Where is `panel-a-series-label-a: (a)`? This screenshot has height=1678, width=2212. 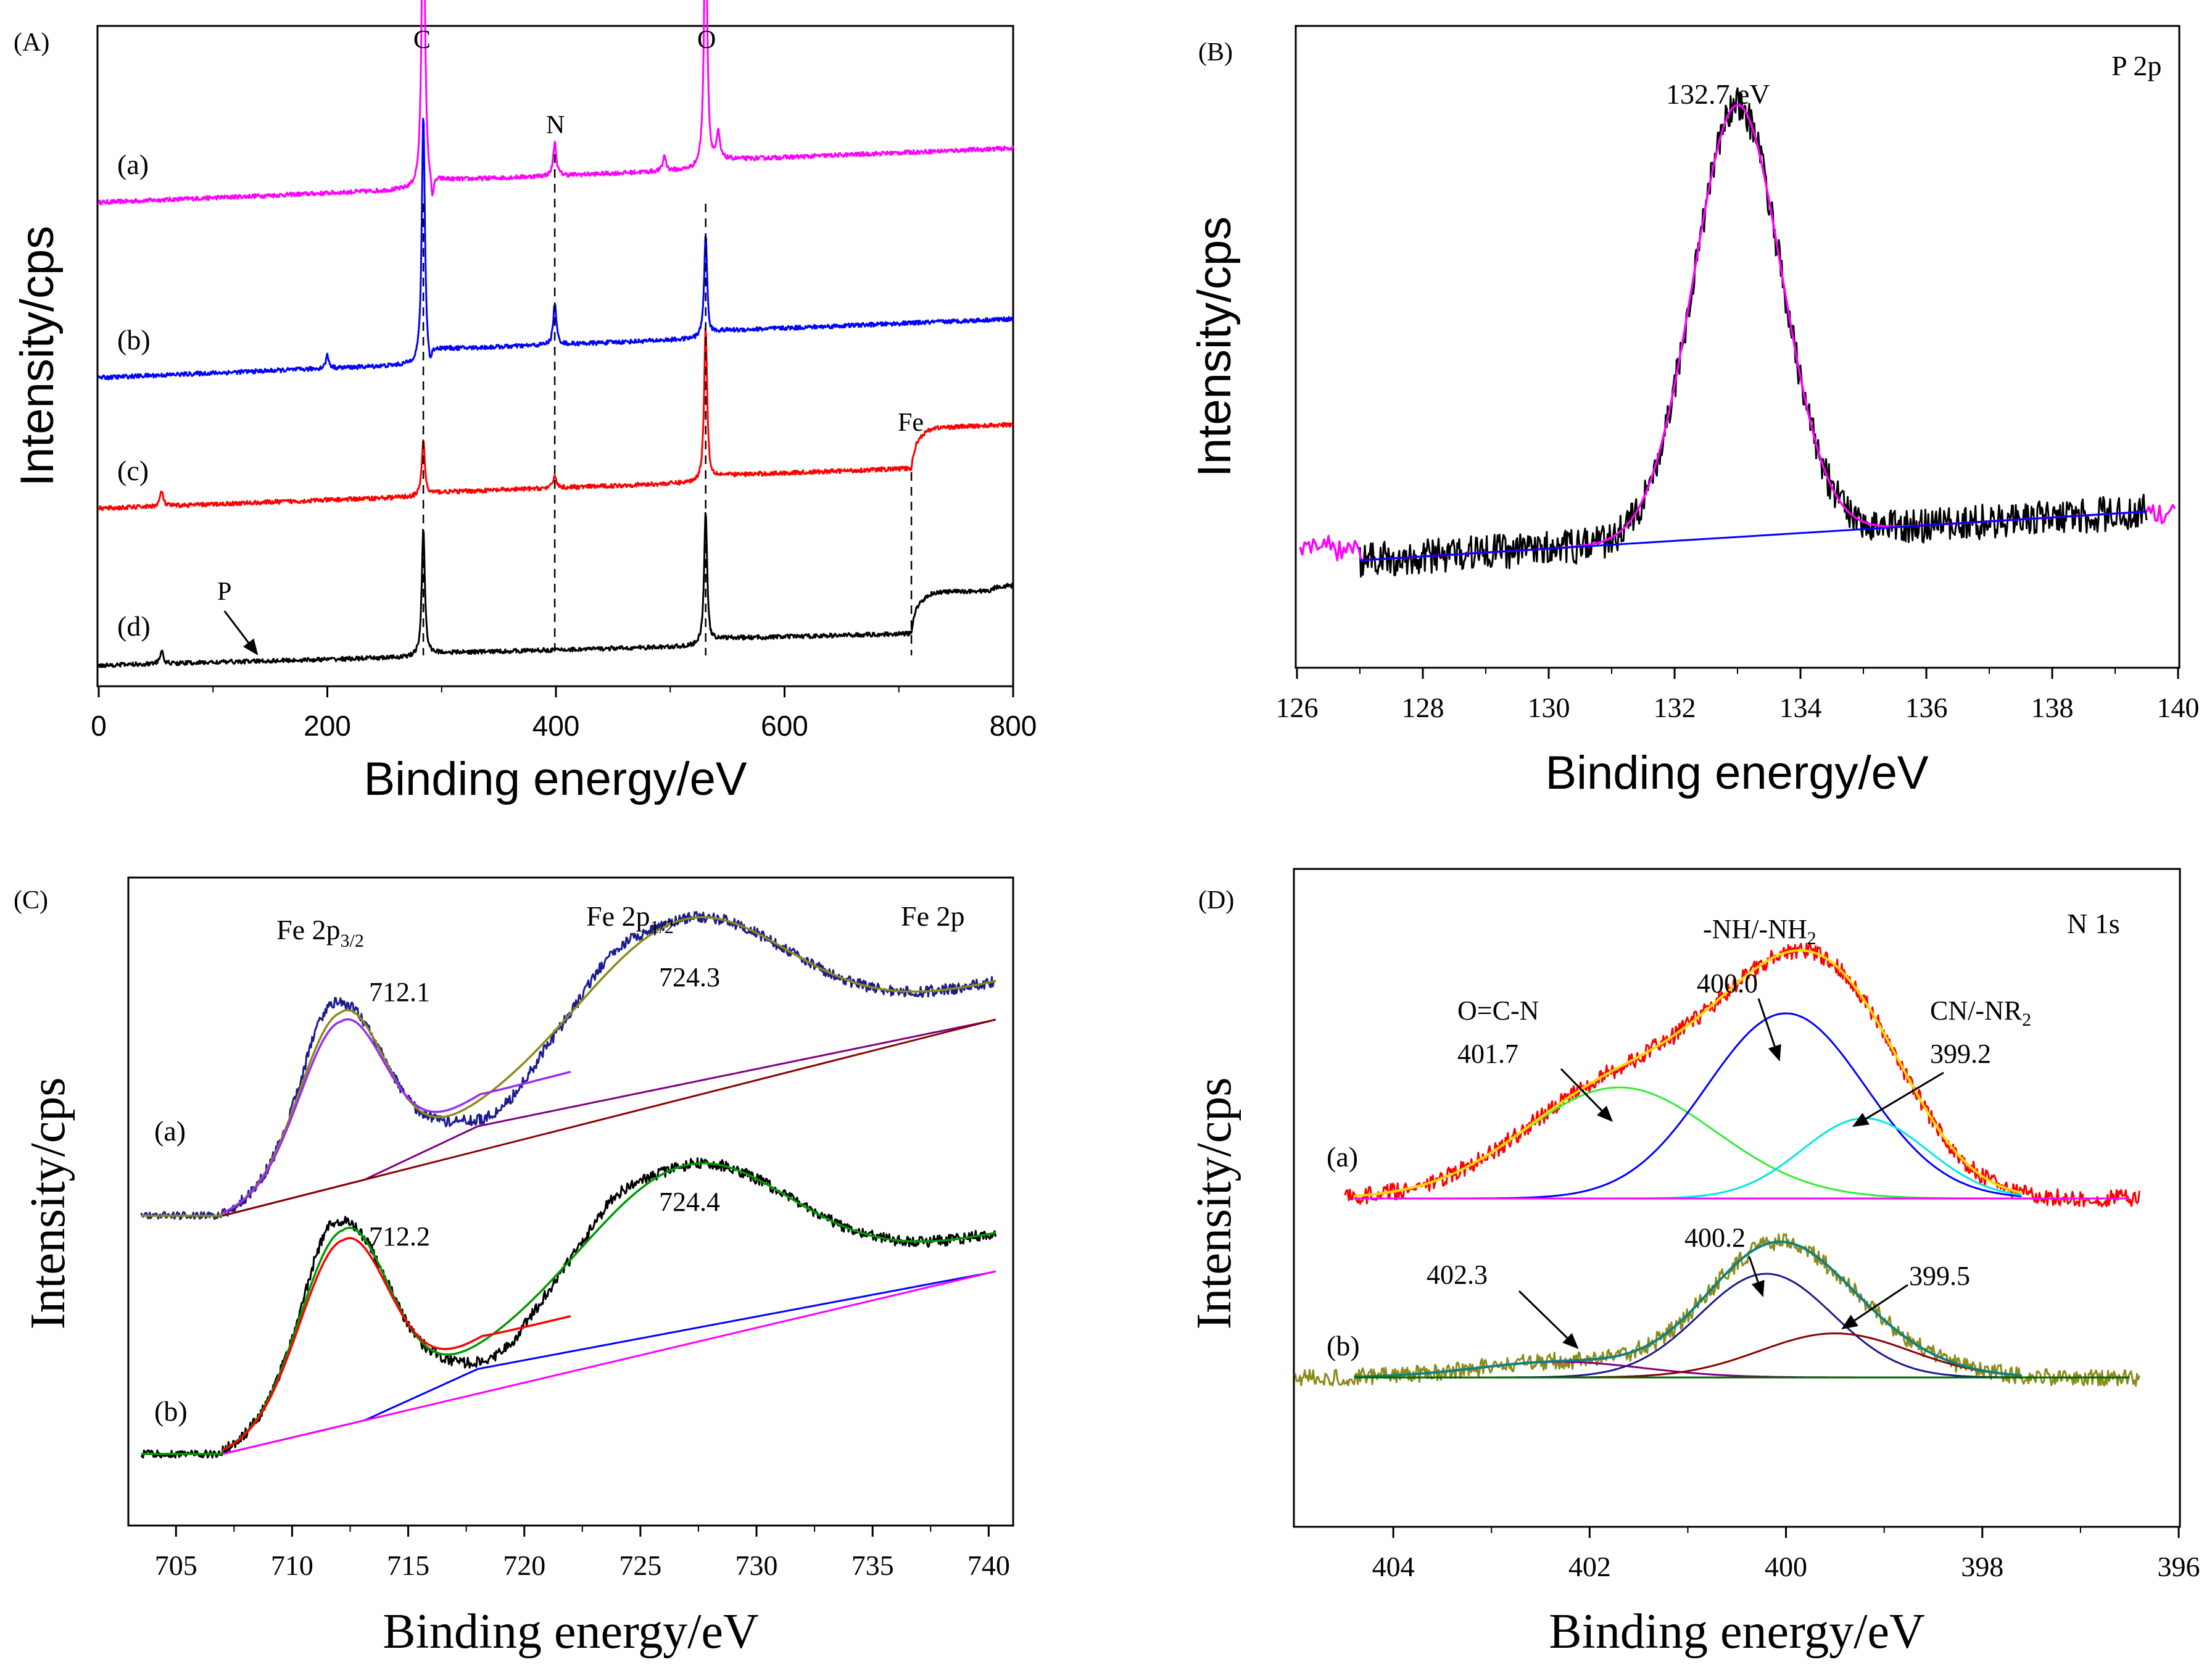
panel-a-series-label-a: (a) is located at coordinates (133, 164).